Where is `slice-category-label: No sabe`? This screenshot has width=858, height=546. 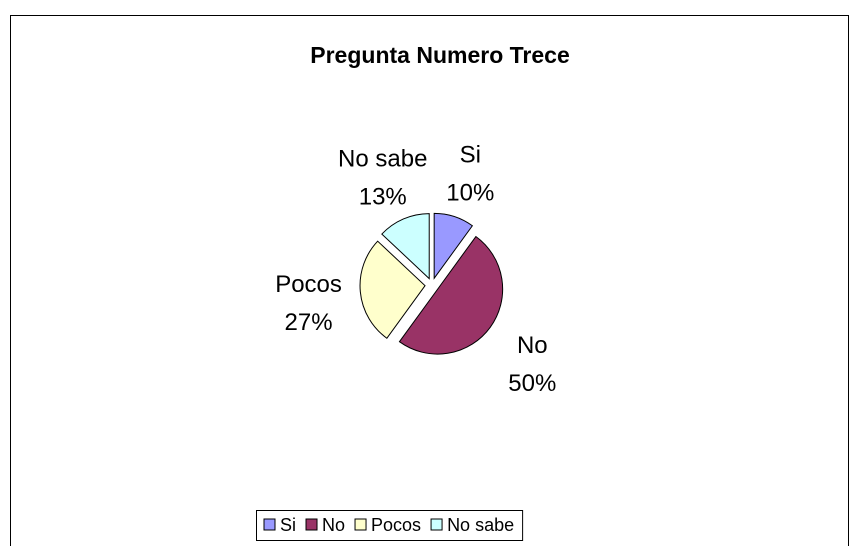
slice-category-label: No sabe is located at coordinates (382, 159).